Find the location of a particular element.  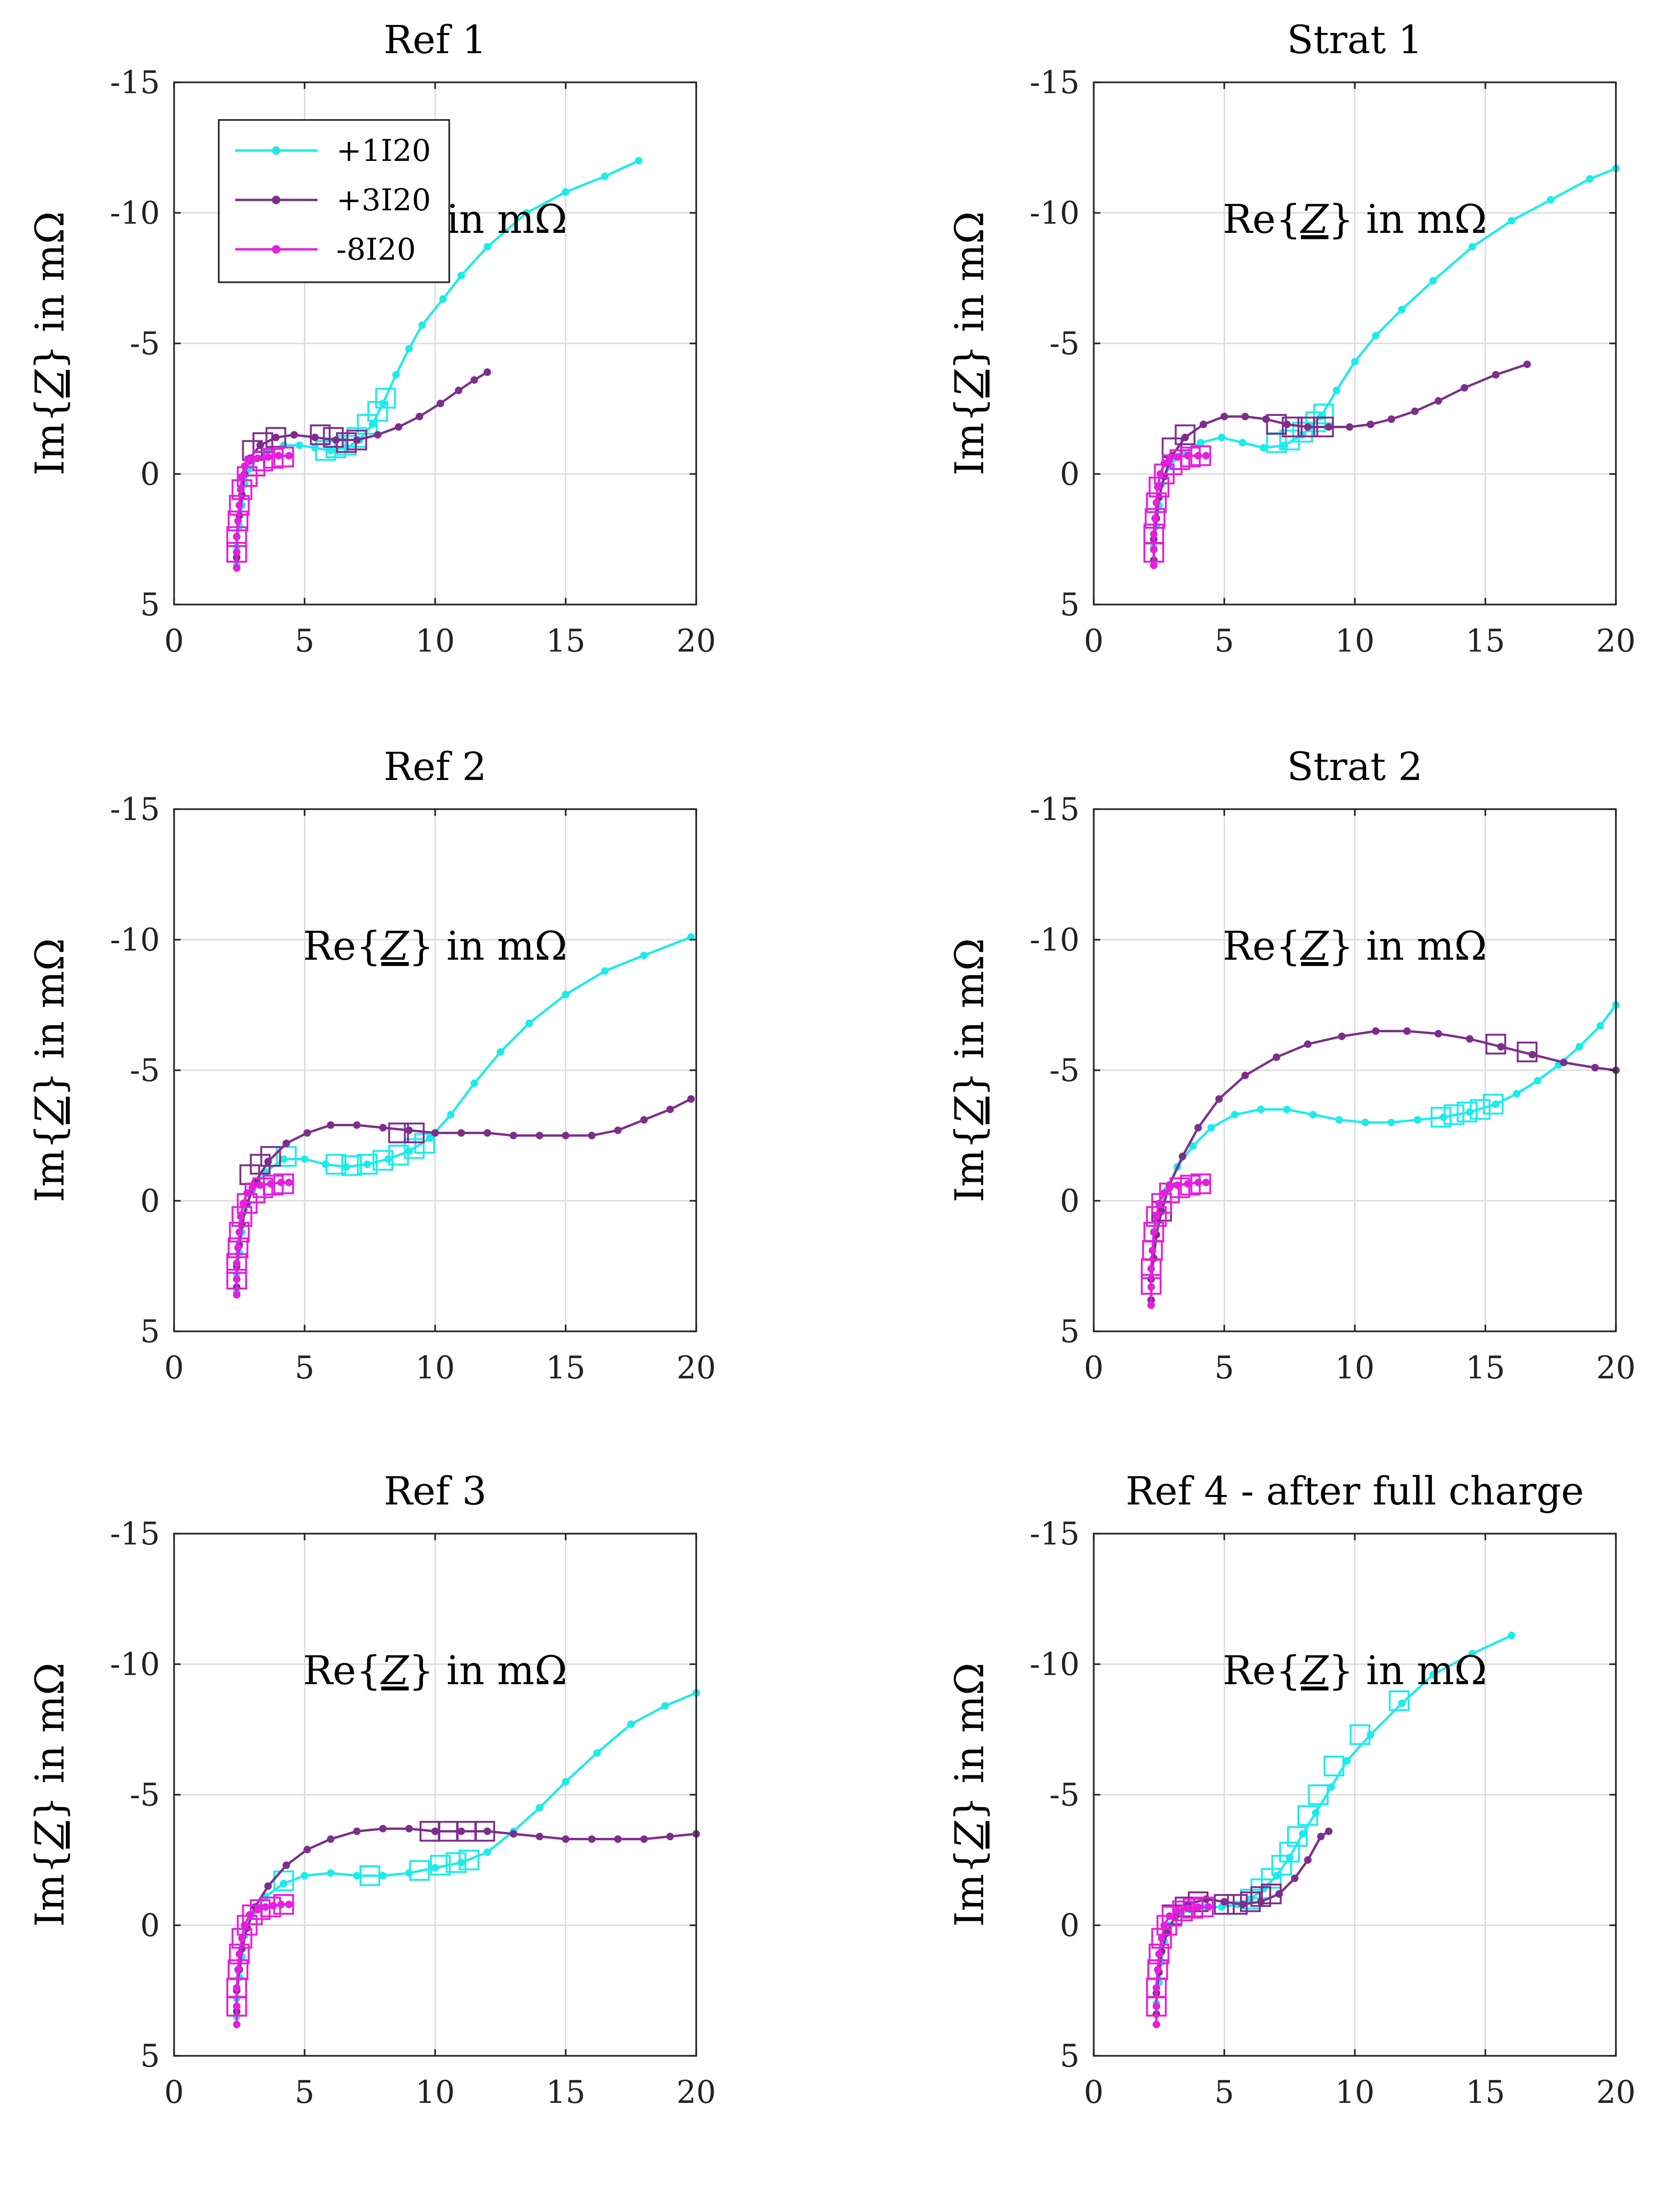

x-tick-label: 15 is located at coordinates (566, 1368).